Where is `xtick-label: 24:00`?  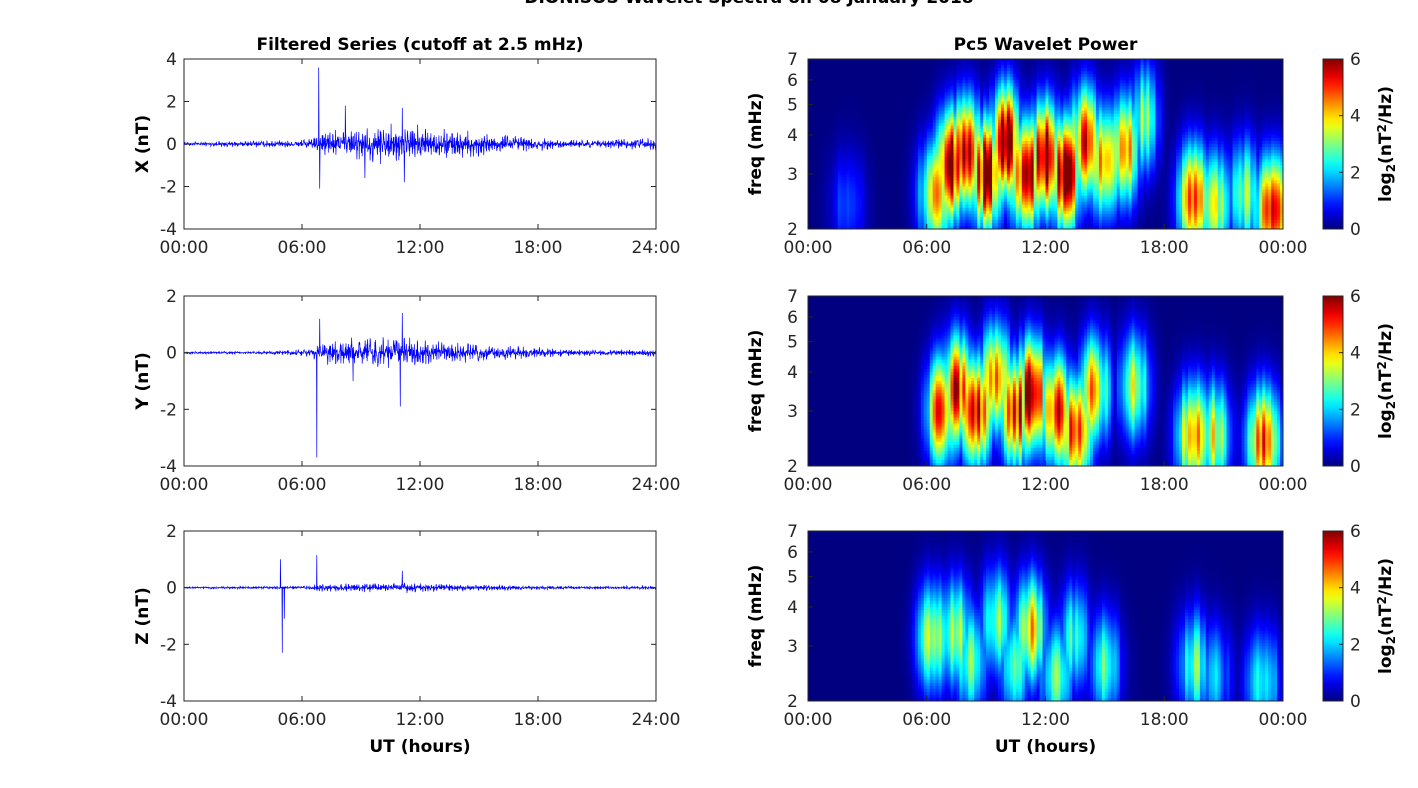 xtick-label: 24:00 is located at coordinates (656, 485).